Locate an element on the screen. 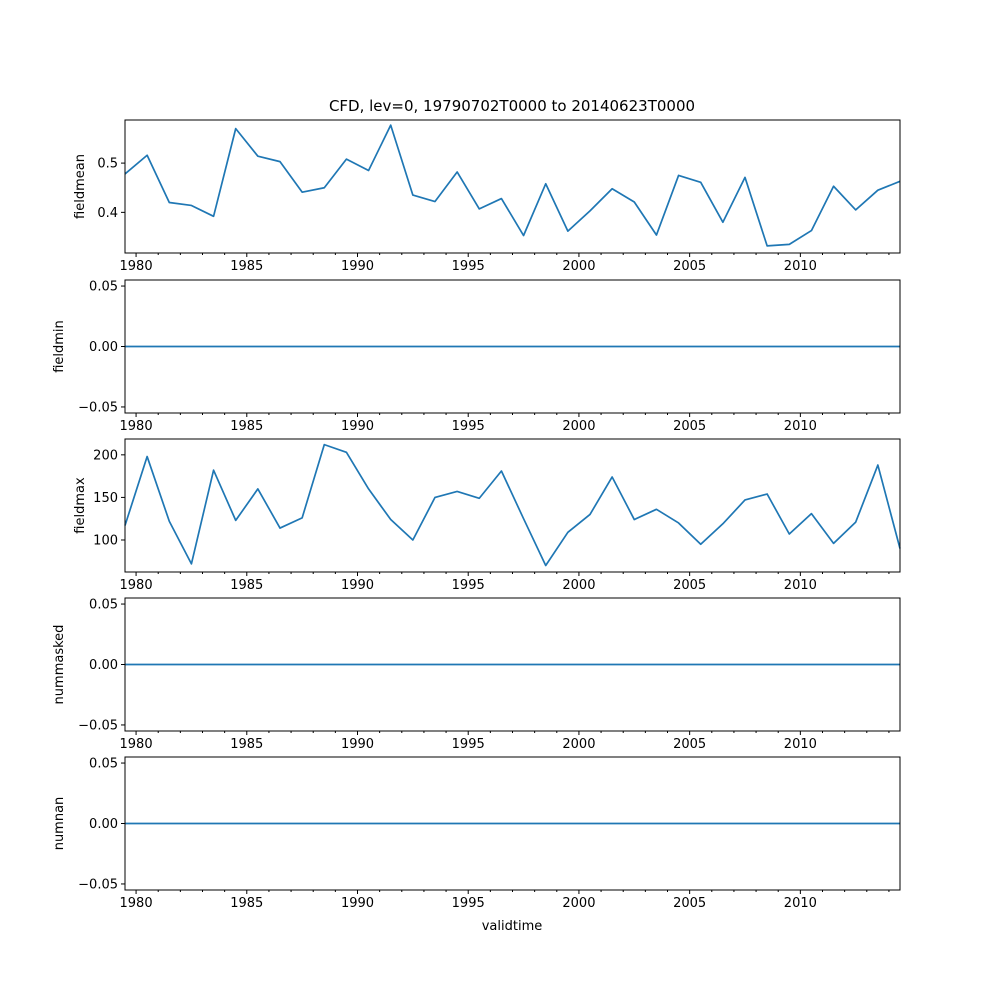  fieldmin-y-axis-label: fieldmin is located at coordinates (59, 346).